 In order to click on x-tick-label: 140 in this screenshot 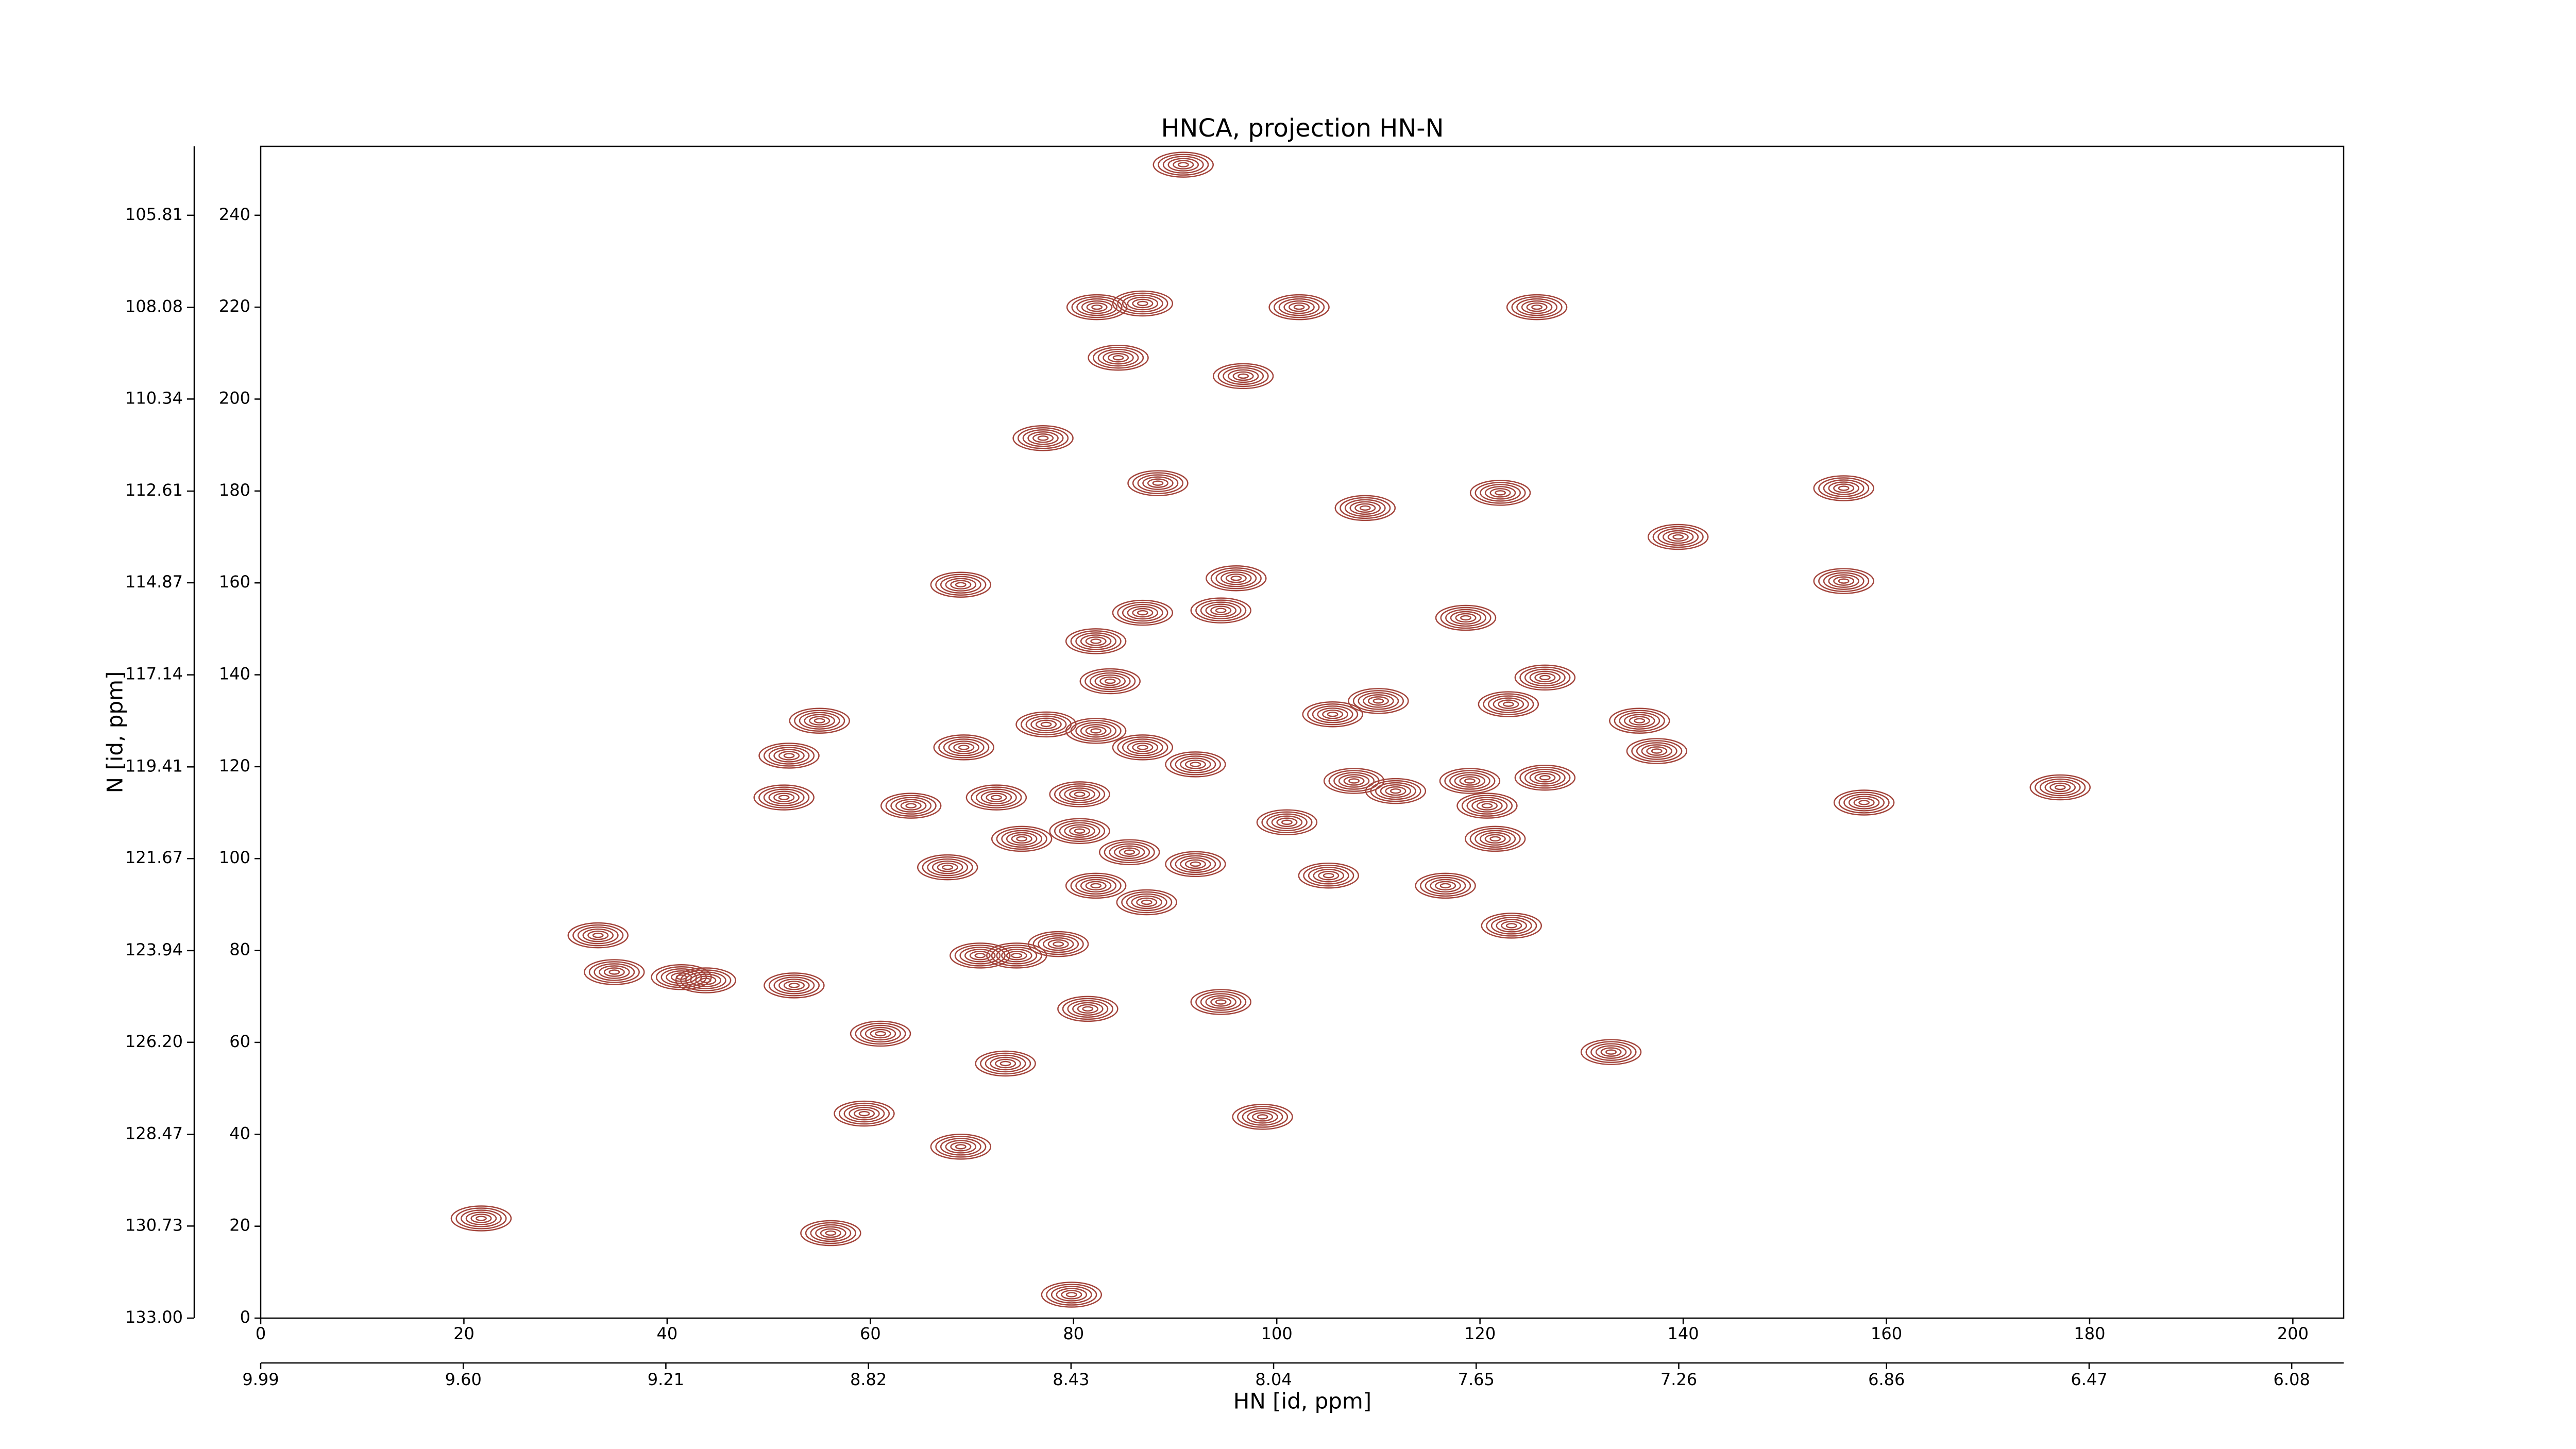, I will do `click(1683, 1333)`.